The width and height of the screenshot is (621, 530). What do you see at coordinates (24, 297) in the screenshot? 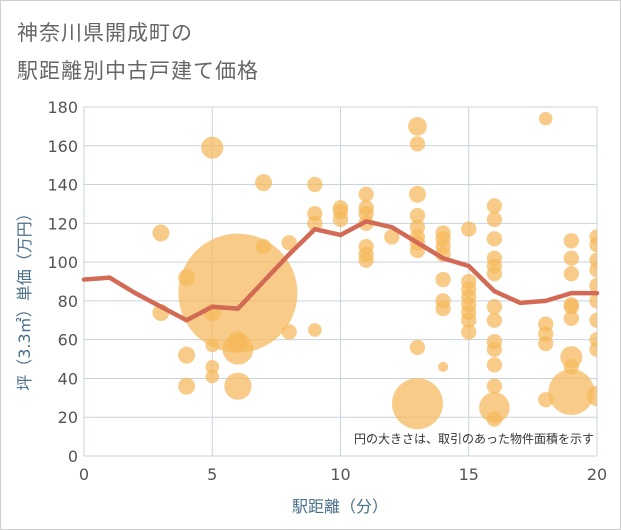
I see `y-axis-title: 坪（3.3㎡）単価（万円）` at bounding box center [24, 297].